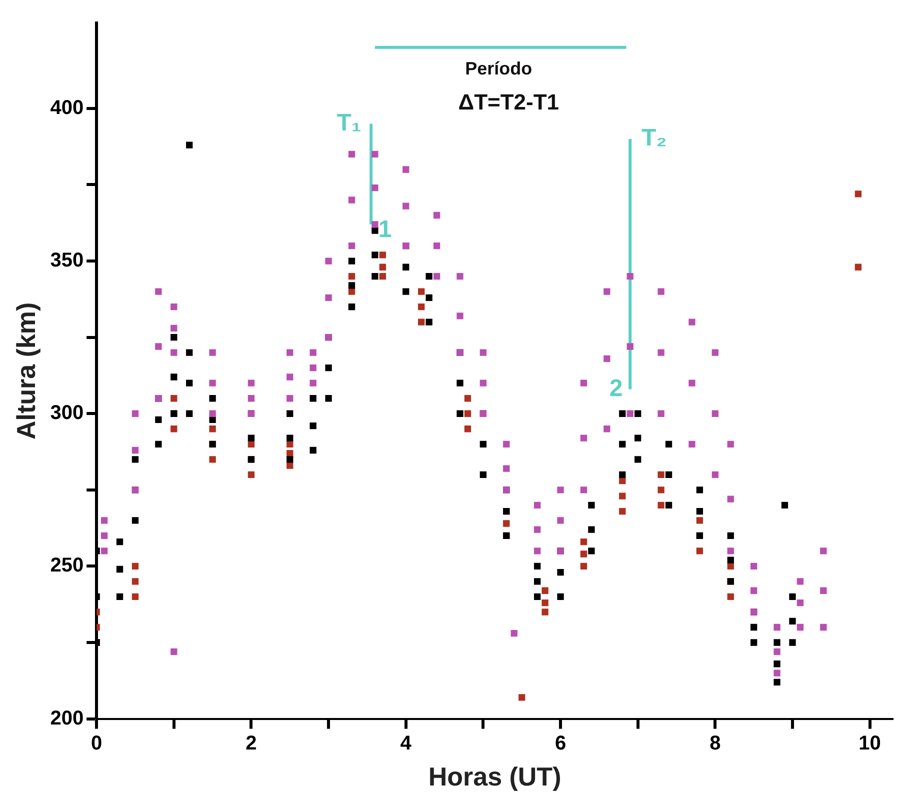 The height and width of the screenshot is (809, 923). I want to click on y-tick-label: 300, so click(67, 413).